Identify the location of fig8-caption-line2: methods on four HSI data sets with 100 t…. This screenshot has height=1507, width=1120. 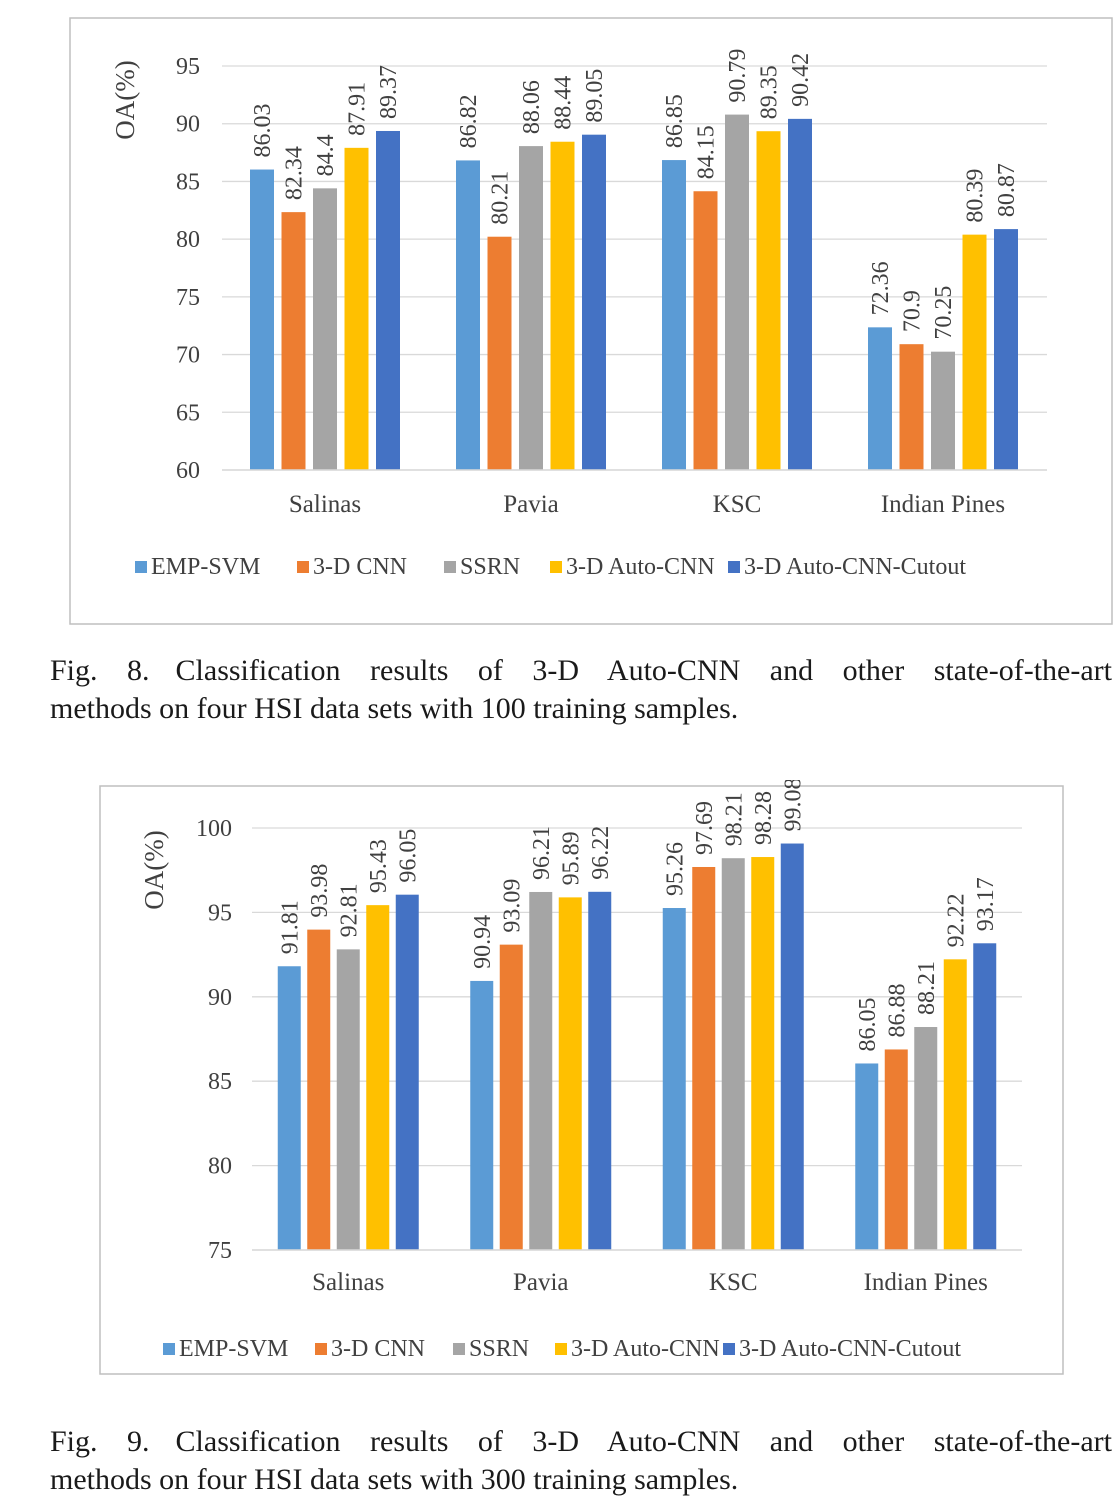
(394, 708).